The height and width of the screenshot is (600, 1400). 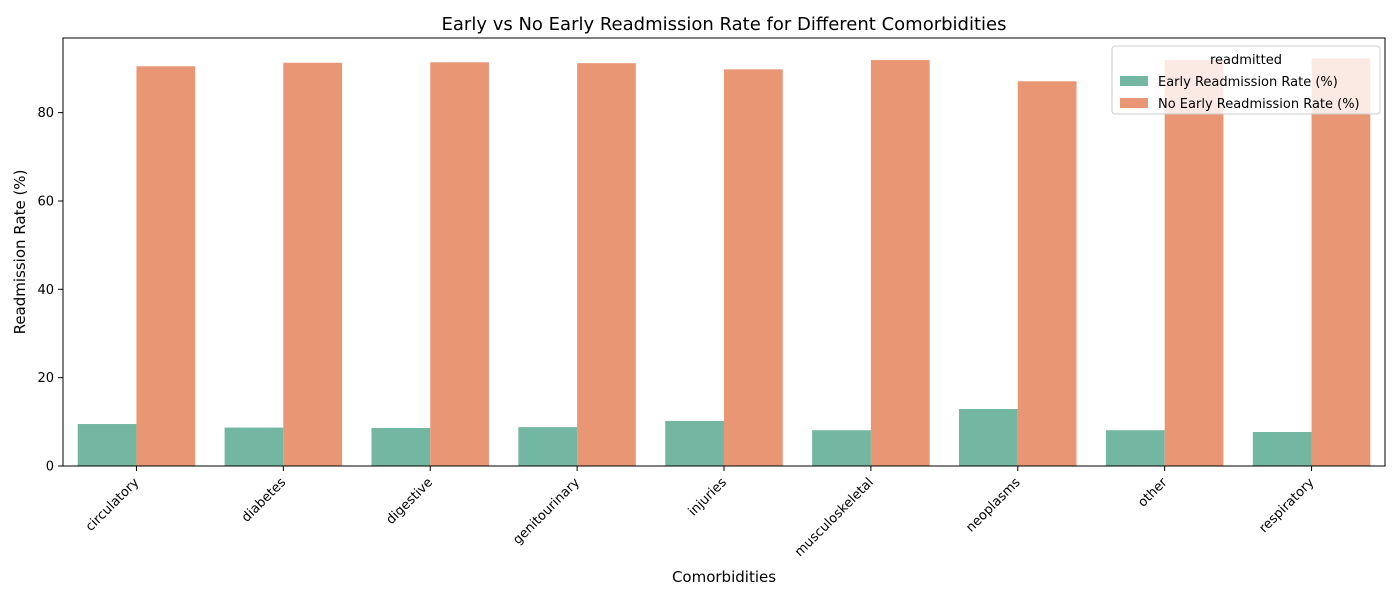 I want to click on legend-box, so click(x=1246, y=80).